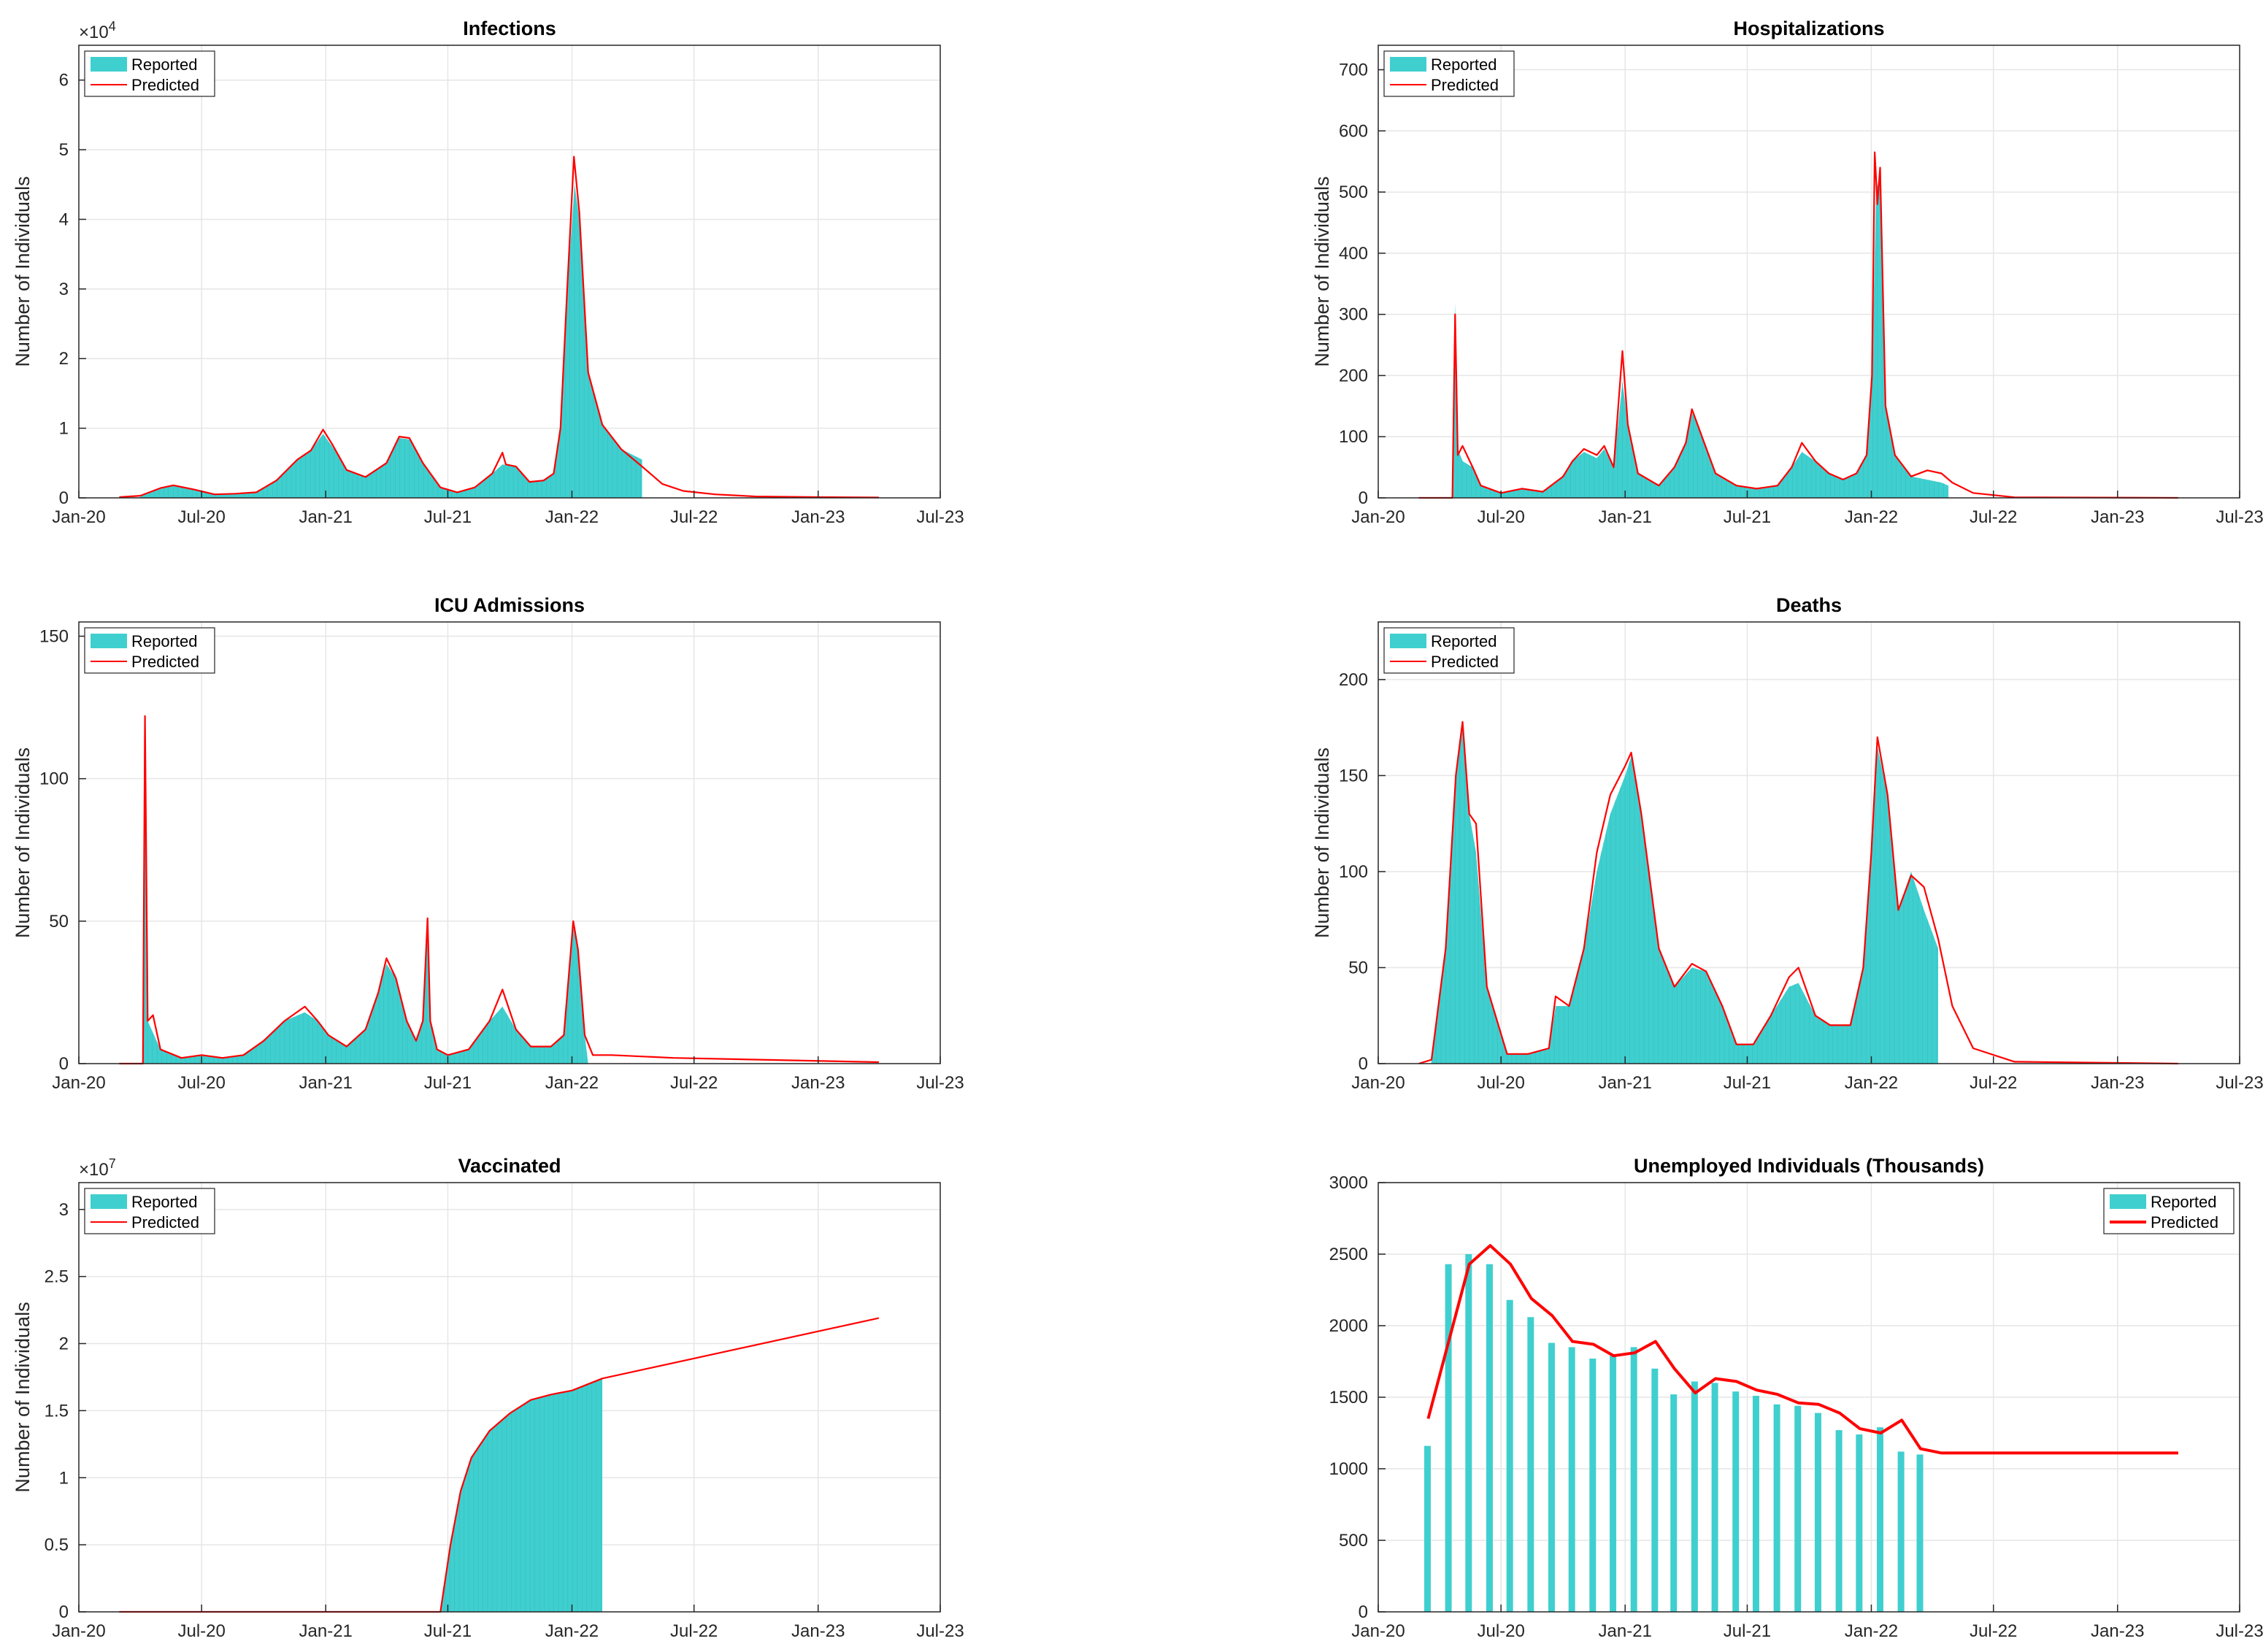 The width and height of the screenshot is (2263, 1652). I want to click on reported-bars, so click(391, 341).